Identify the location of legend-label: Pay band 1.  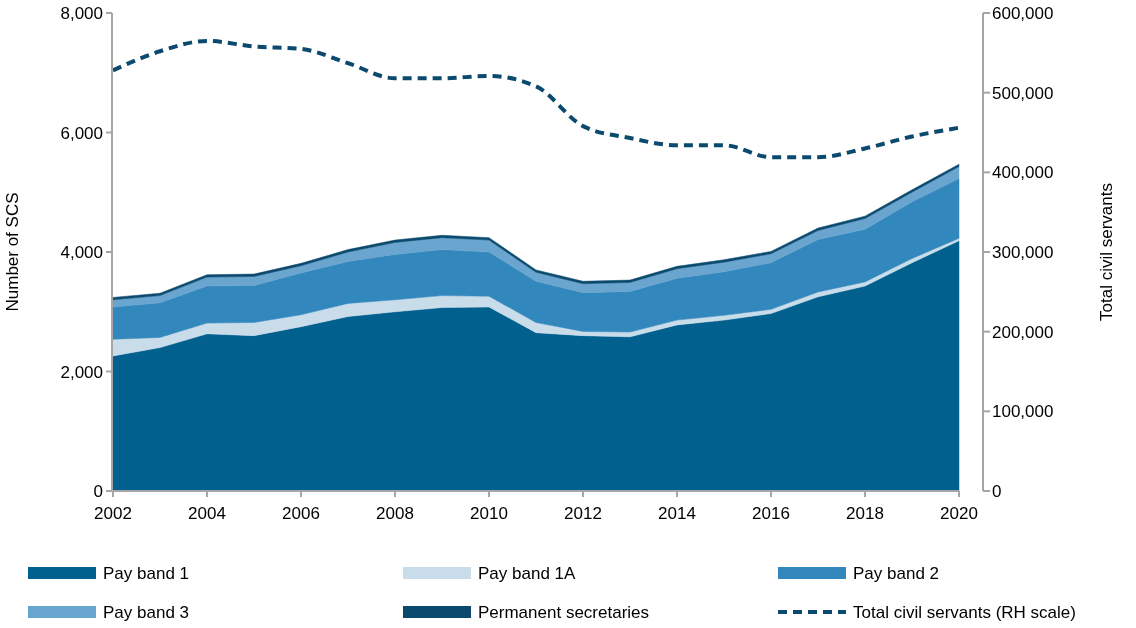
(146, 573).